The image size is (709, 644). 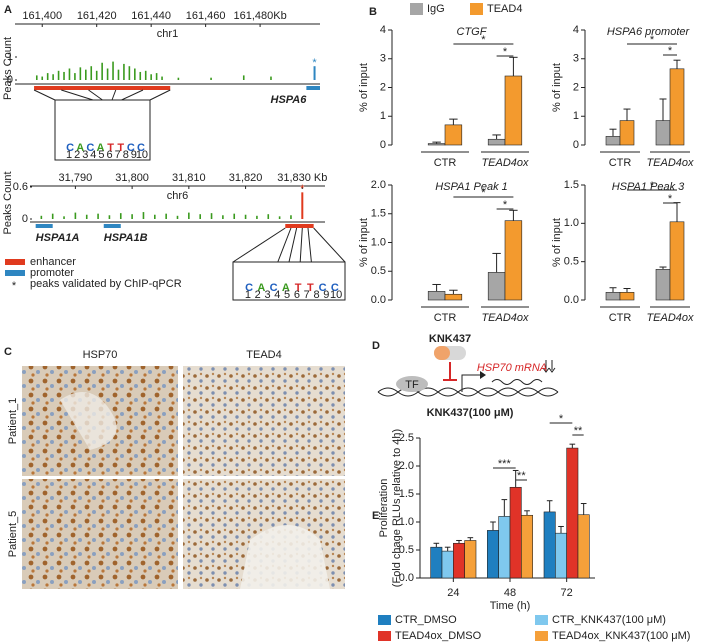 I want to click on x-tick-label: 48, so click(x=510, y=593).